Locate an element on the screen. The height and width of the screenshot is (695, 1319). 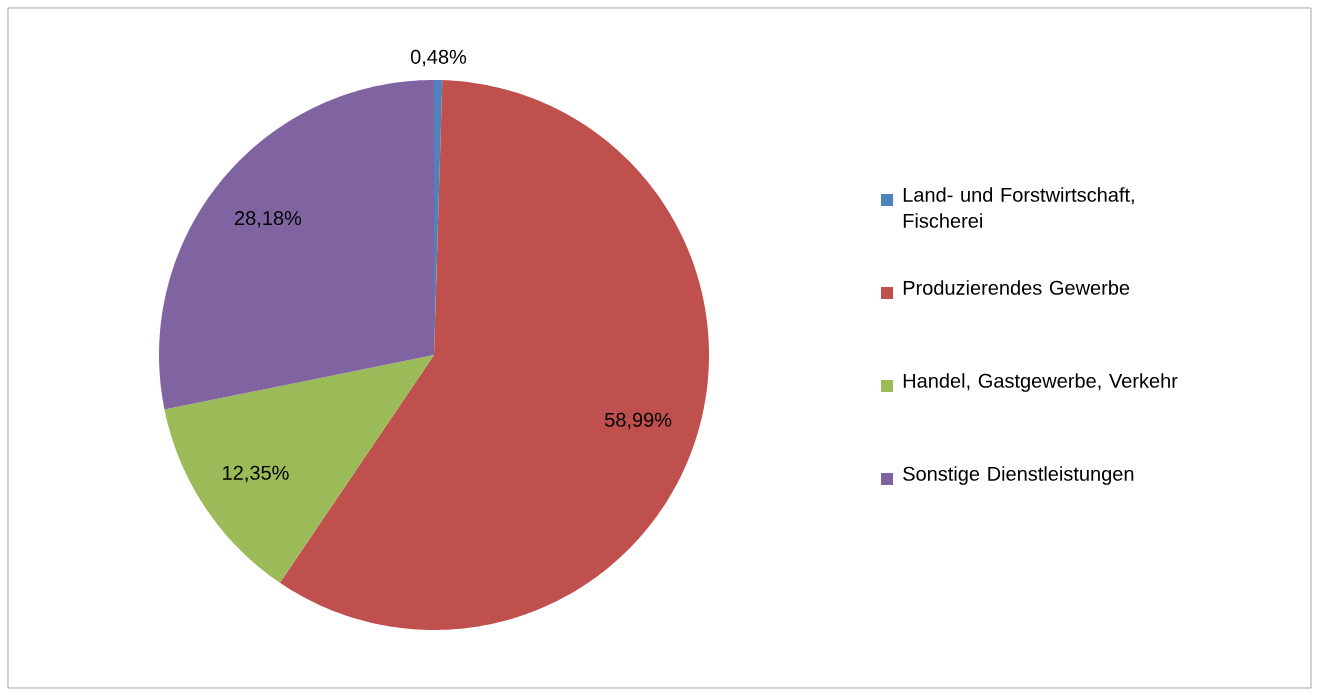
legend-label: Land- und Forstwirtschaft, Fischerei is located at coordinates (1018, 207).